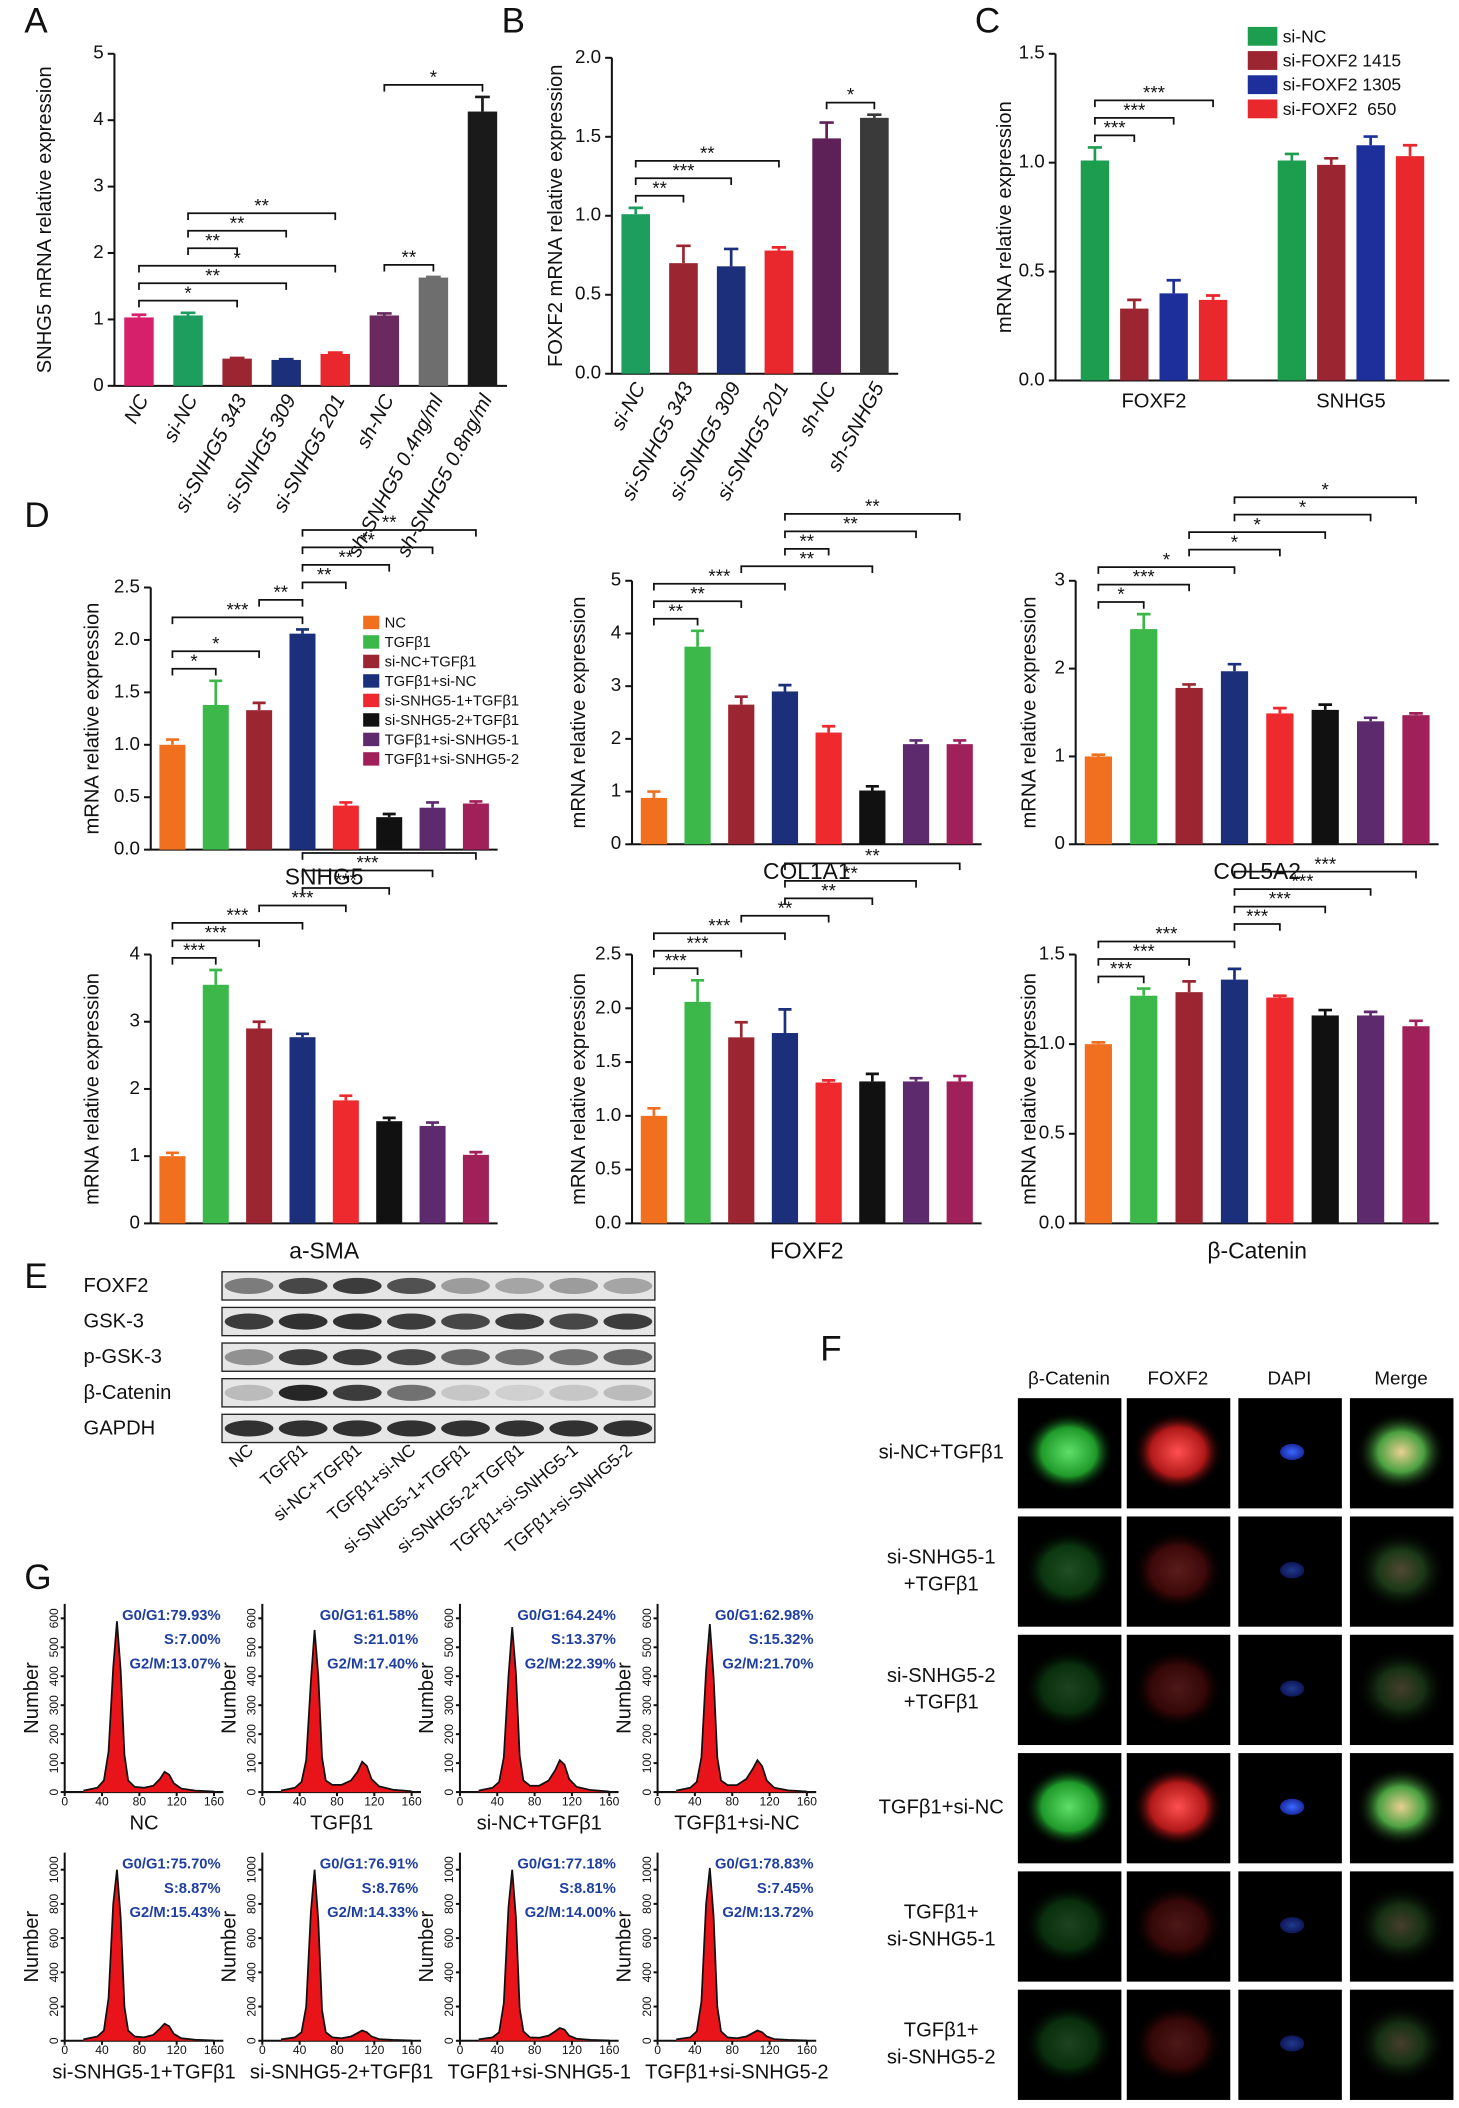  I want to click on phase-label: G0/G1:64.24%, so click(566, 1616).